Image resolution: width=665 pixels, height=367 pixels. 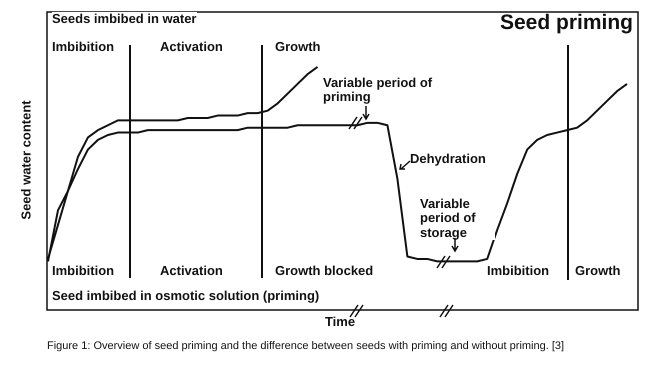 What do you see at coordinates (566, 23) in the screenshot?
I see `chart-title: Seed priming` at bounding box center [566, 23].